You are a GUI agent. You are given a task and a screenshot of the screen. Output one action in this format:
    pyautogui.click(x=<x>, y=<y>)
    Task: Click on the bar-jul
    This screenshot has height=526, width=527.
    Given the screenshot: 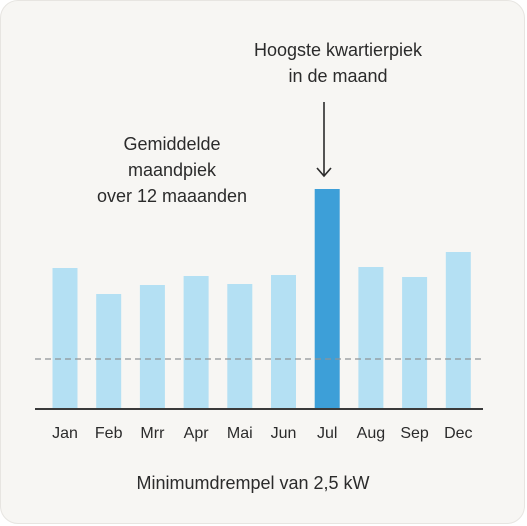 What is the action you would take?
    pyautogui.click(x=327, y=299)
    